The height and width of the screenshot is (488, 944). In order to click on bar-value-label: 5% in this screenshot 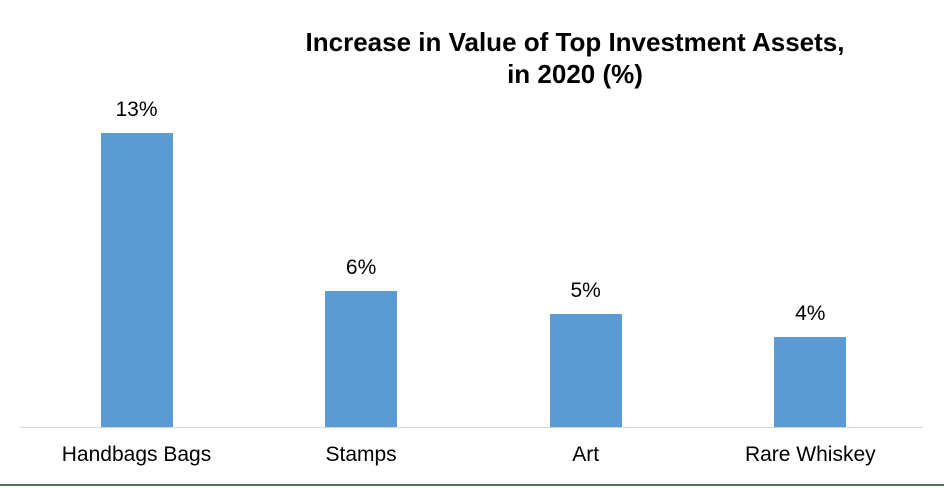, I will do `click(585, 290)`.